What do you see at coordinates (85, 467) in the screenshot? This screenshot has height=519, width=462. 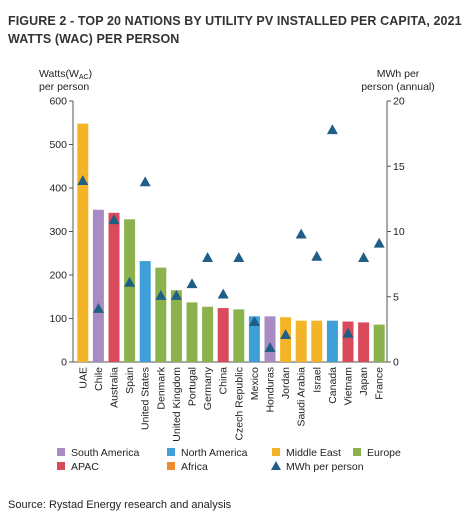 I see `legend-label: APAC` at bounding box center [85, 467].